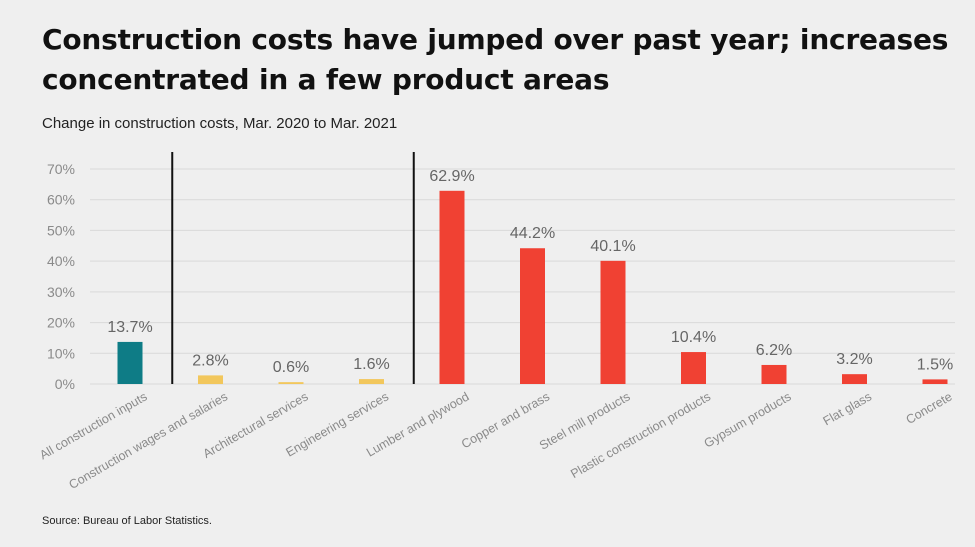 The height and width of the screenshot is (547, 975). What do you see at coordinates (854, 359) in the screenshot?
I see `bar-value-label: 3.2%` at bounding box center [854, 359].